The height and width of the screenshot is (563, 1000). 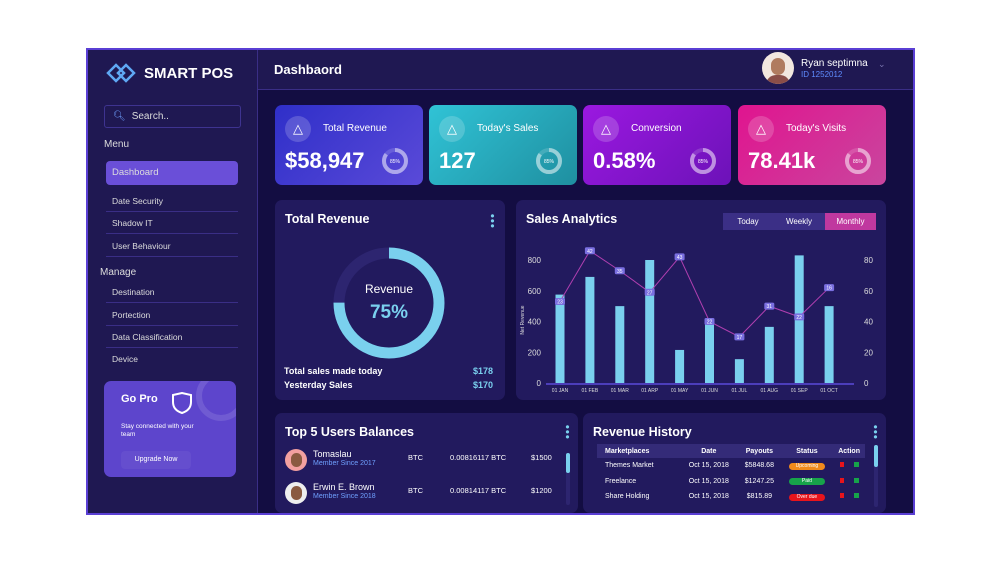 I want to click on status-badge: Paid, so click(x=806, y=482).